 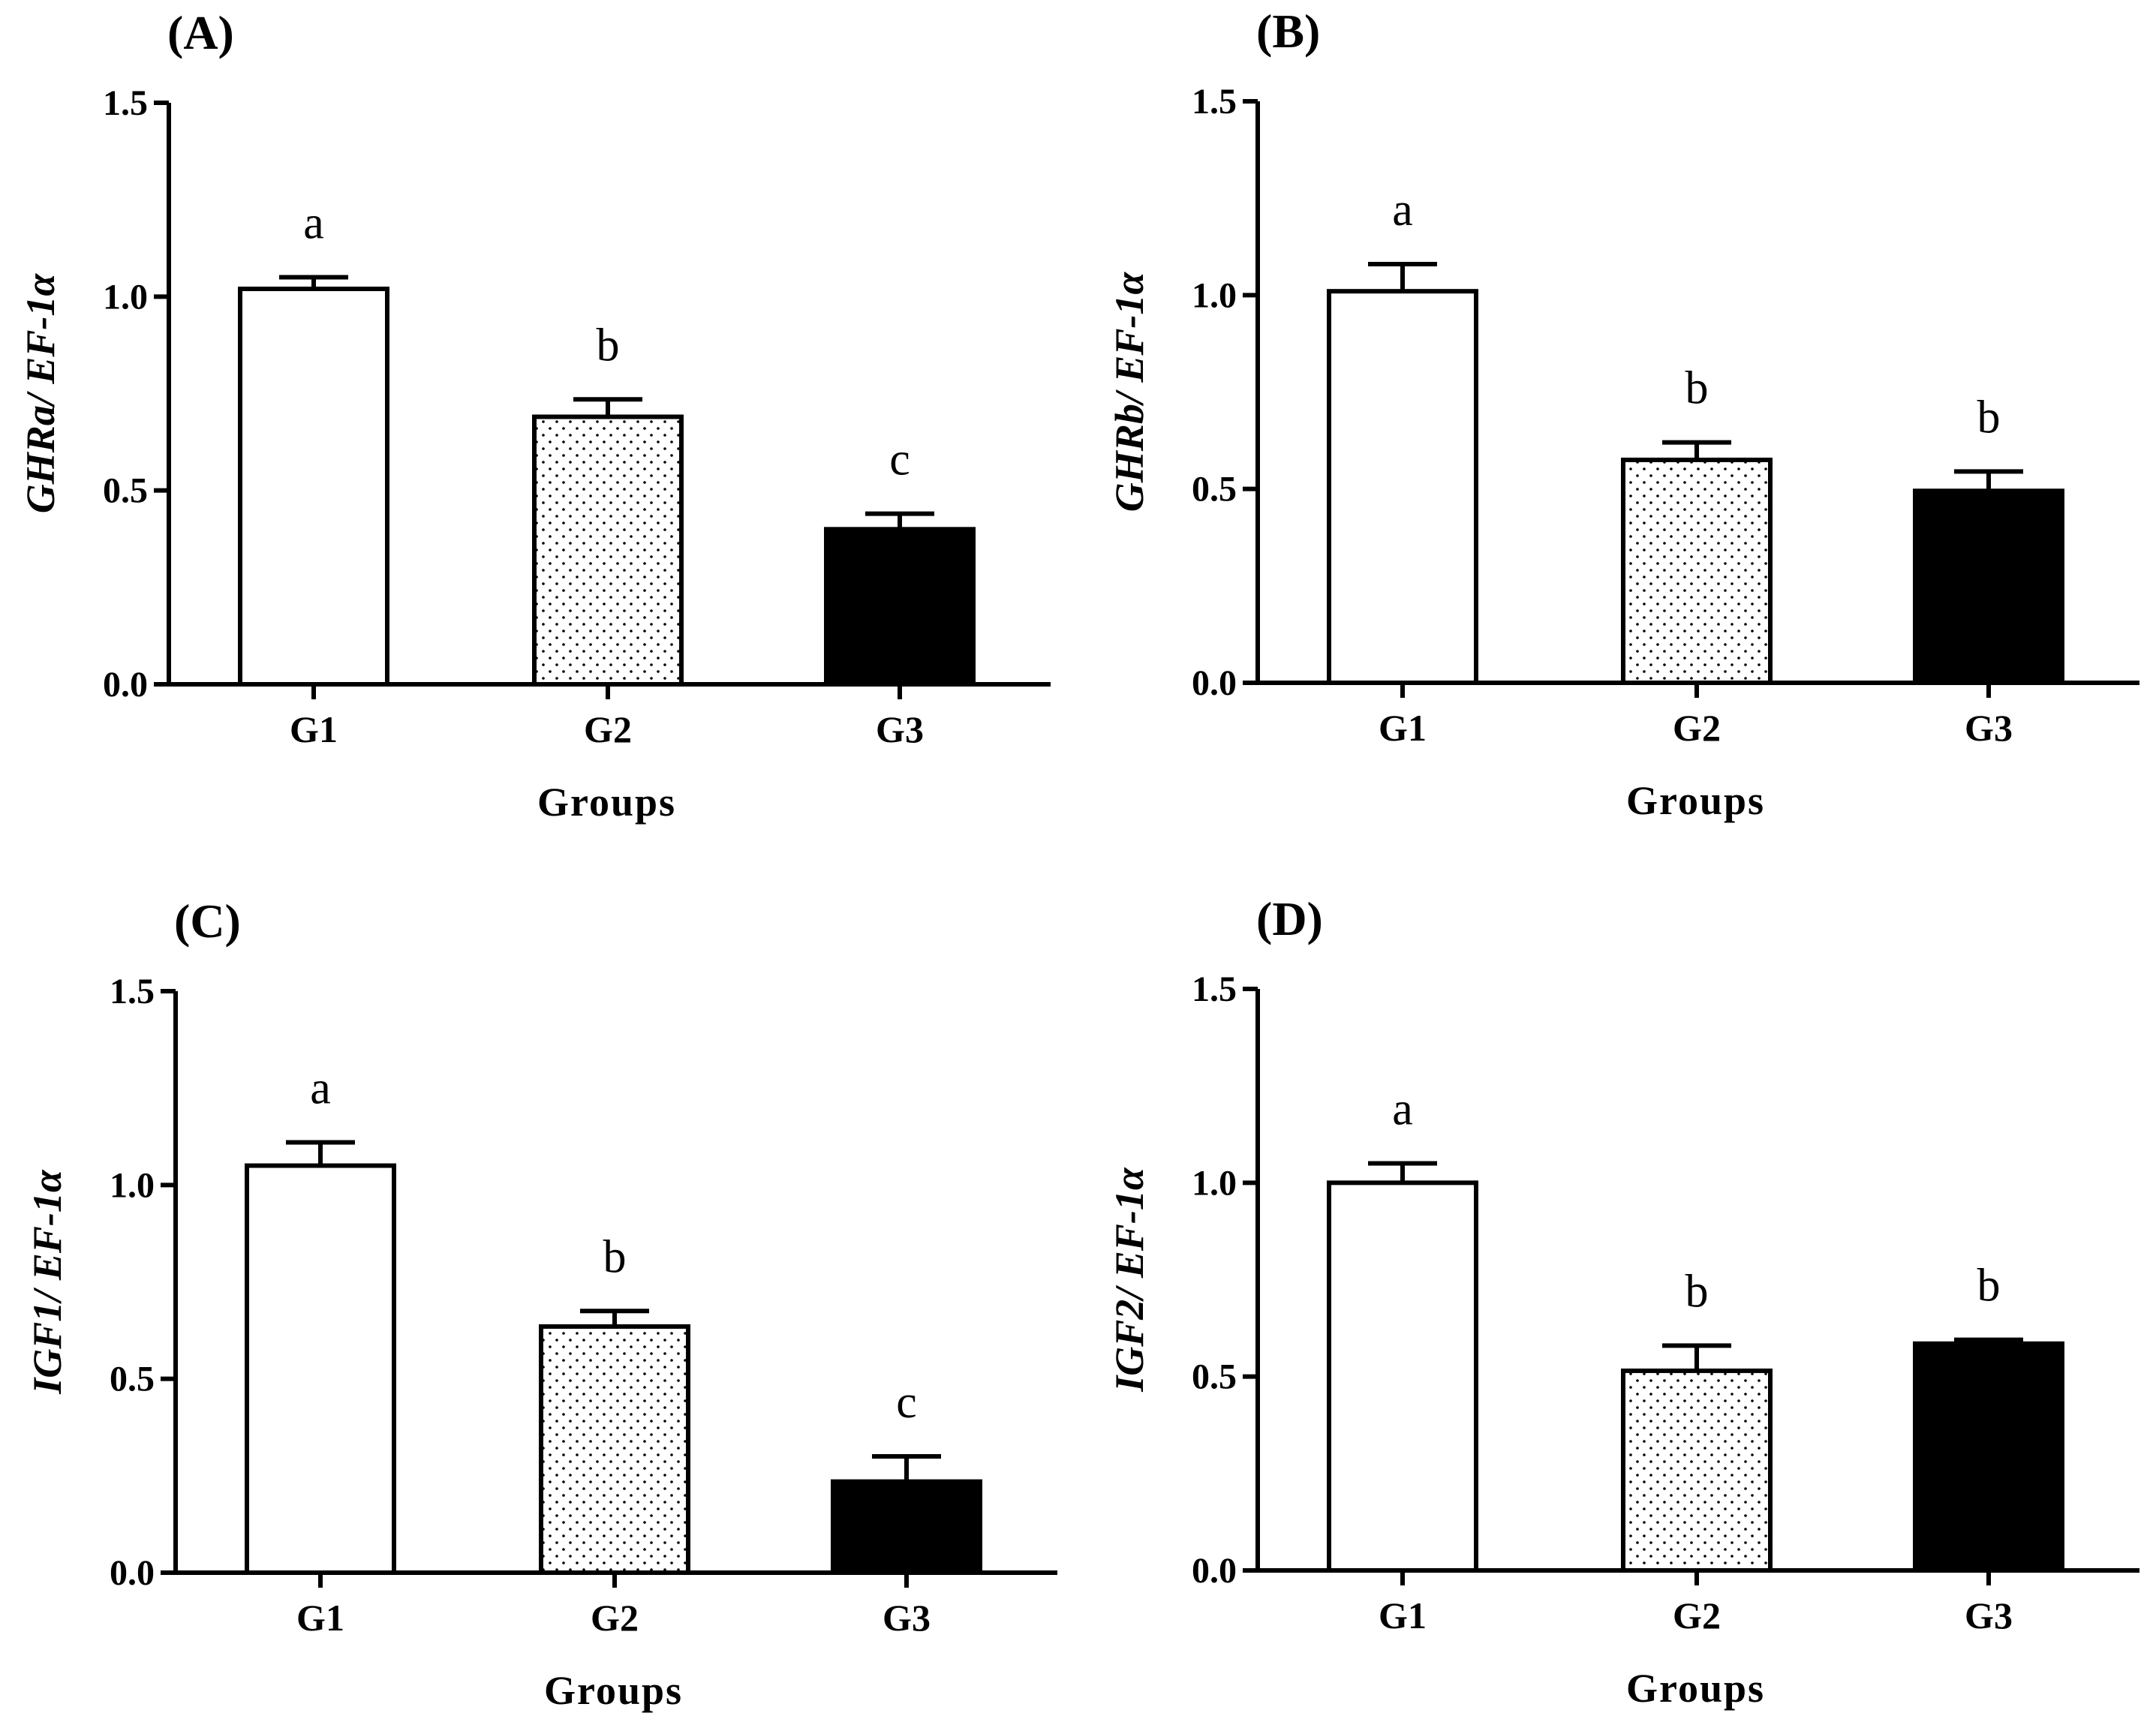 I want to click on y-axis-title: GHRa/ EF-1α, so click(x=40, y=393).